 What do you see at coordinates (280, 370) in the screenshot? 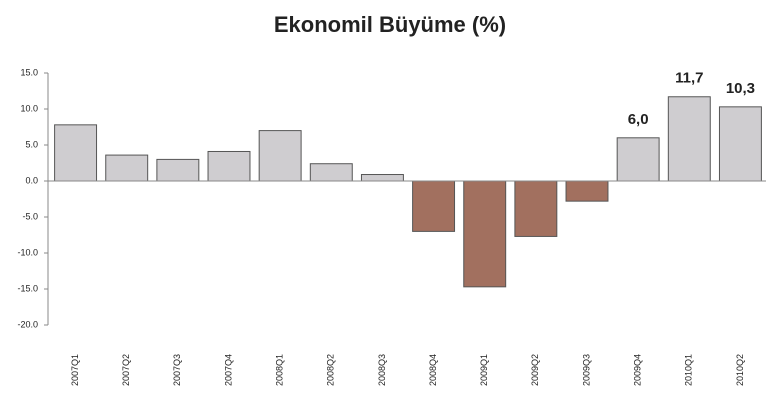
I see `x-tick-label: 2008Q1` at bounding box center [280, 370].